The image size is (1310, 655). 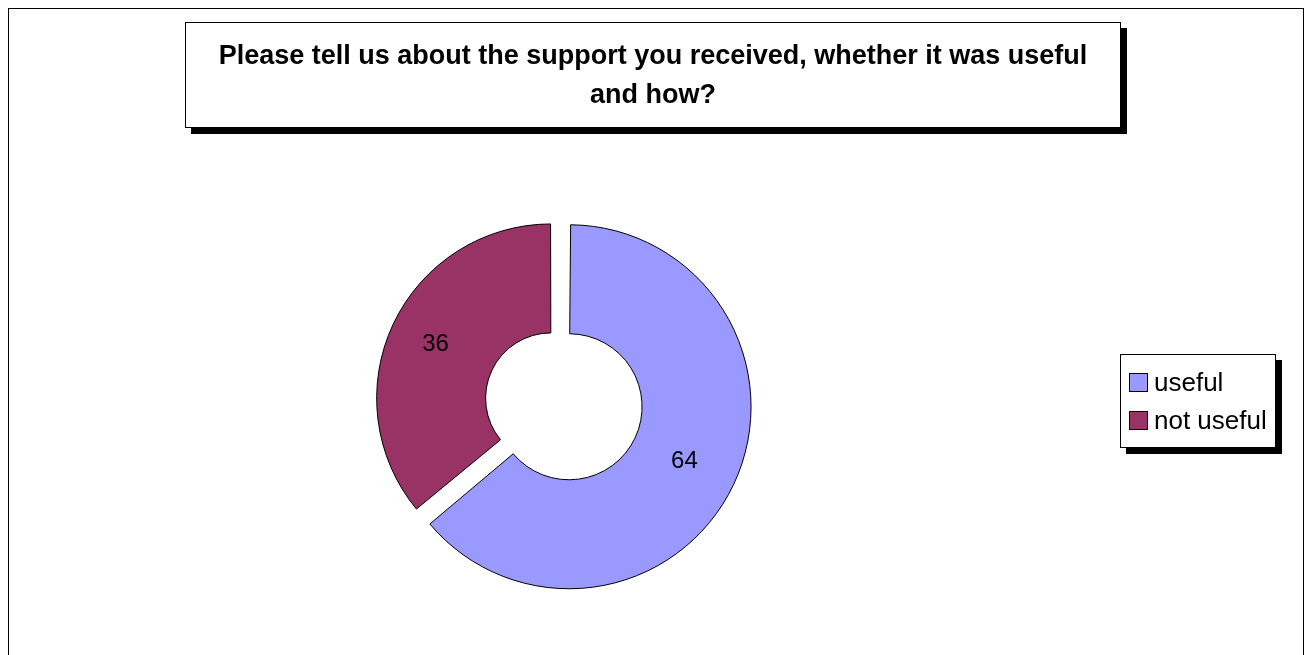 What do you see at coordinates (1189, 382) in the screenshot?
I see `legend-label: useful` at bounding box center [1189, 382].